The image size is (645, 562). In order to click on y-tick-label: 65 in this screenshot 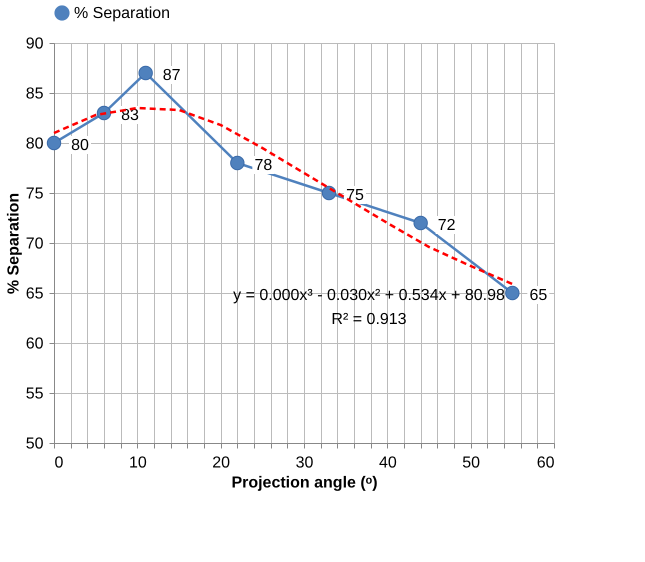, I will do `click(35, 294)`.